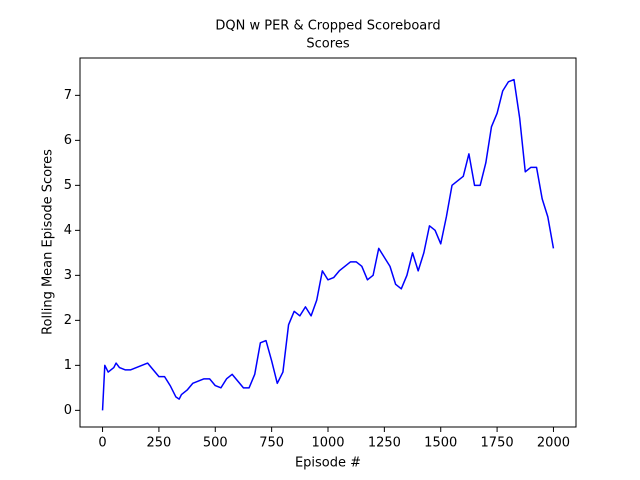 Image resolution: width=640 pixels, height=480 pixels. Describe the element at coordinates (553, 443) in the screenshot. I see `x-tick-label: 2000` at that location.